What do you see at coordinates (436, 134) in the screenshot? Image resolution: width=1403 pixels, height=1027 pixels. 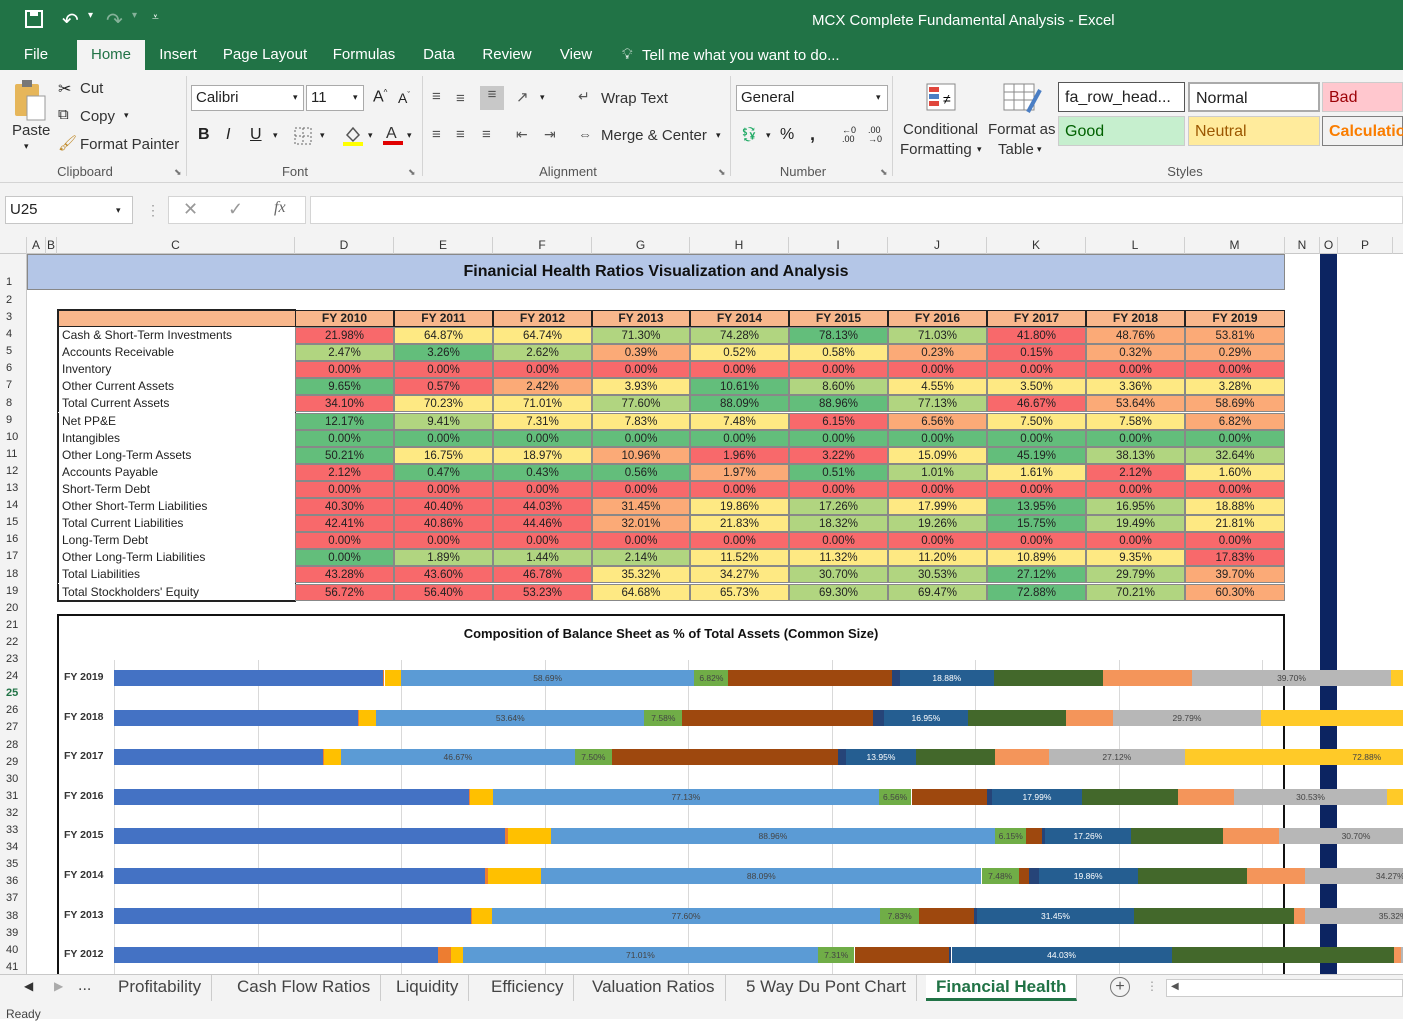 I see `align-left-icon: ≡` at bounding box center [436, 134].